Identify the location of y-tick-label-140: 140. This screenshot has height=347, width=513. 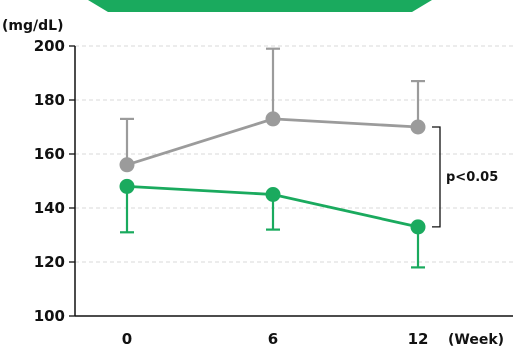
(49, 208).